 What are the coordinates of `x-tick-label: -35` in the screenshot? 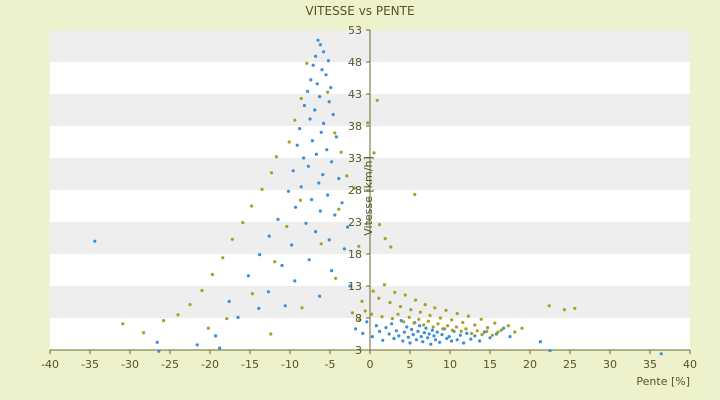 It's located at (90, 364).